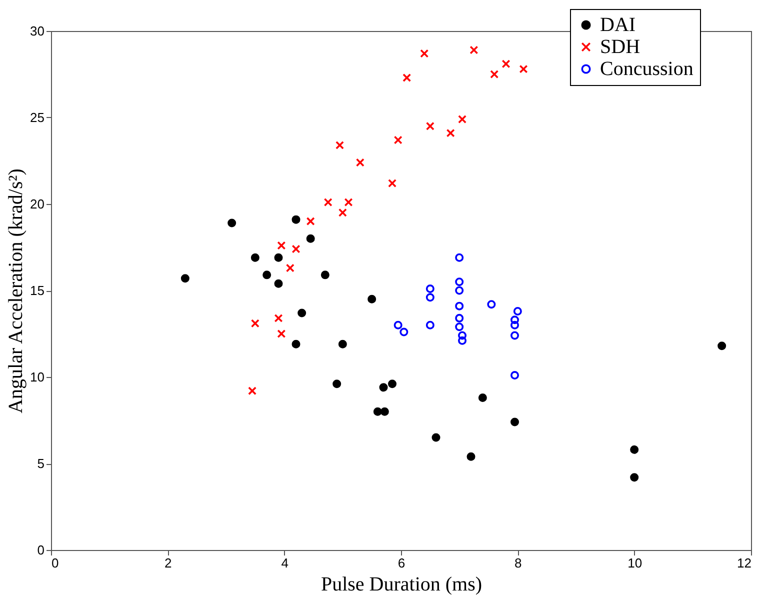  Describe the element at coordinates (744, 563) in the screenshot. I see `x-tick-label: 12` at that location.